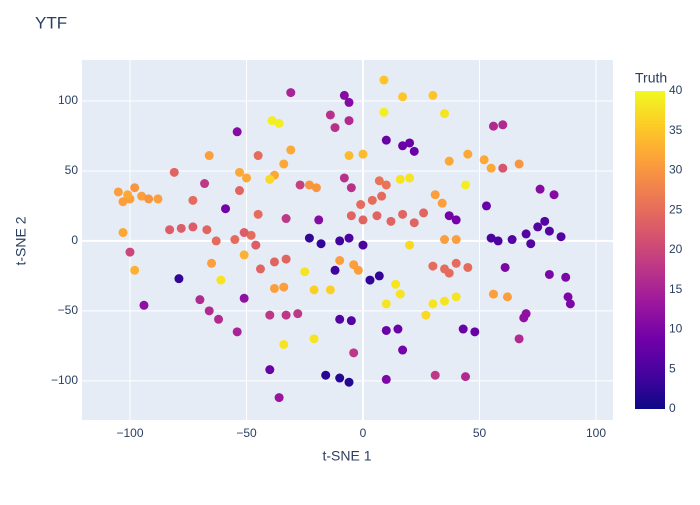 This screenshot has width=700, height=505. I want to click on colorbar-tick-label: 25, so click(676, 209).